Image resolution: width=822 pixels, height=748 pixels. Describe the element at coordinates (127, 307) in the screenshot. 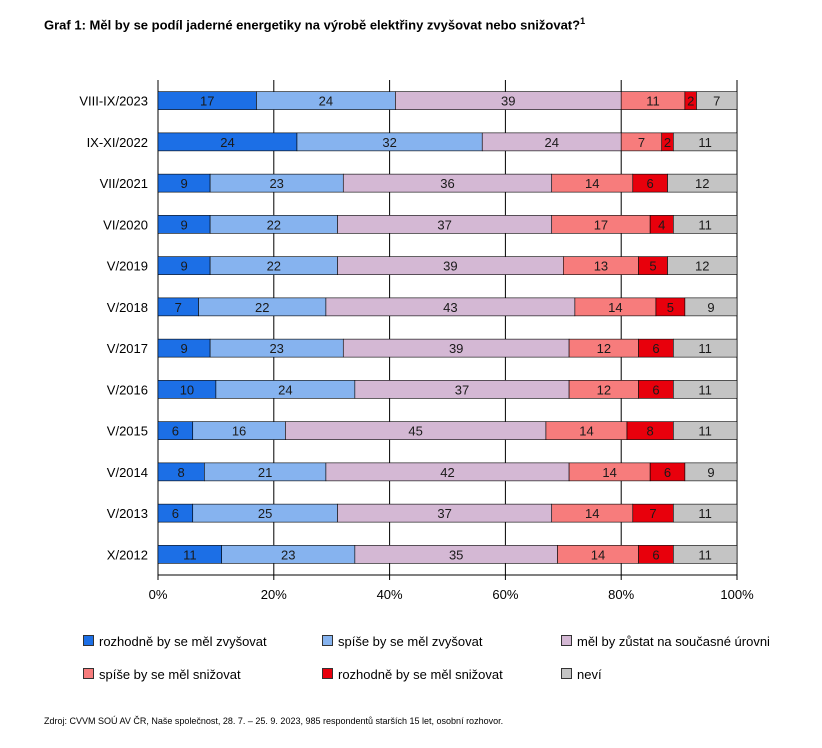

I see `category-label: V/2018` at that location.